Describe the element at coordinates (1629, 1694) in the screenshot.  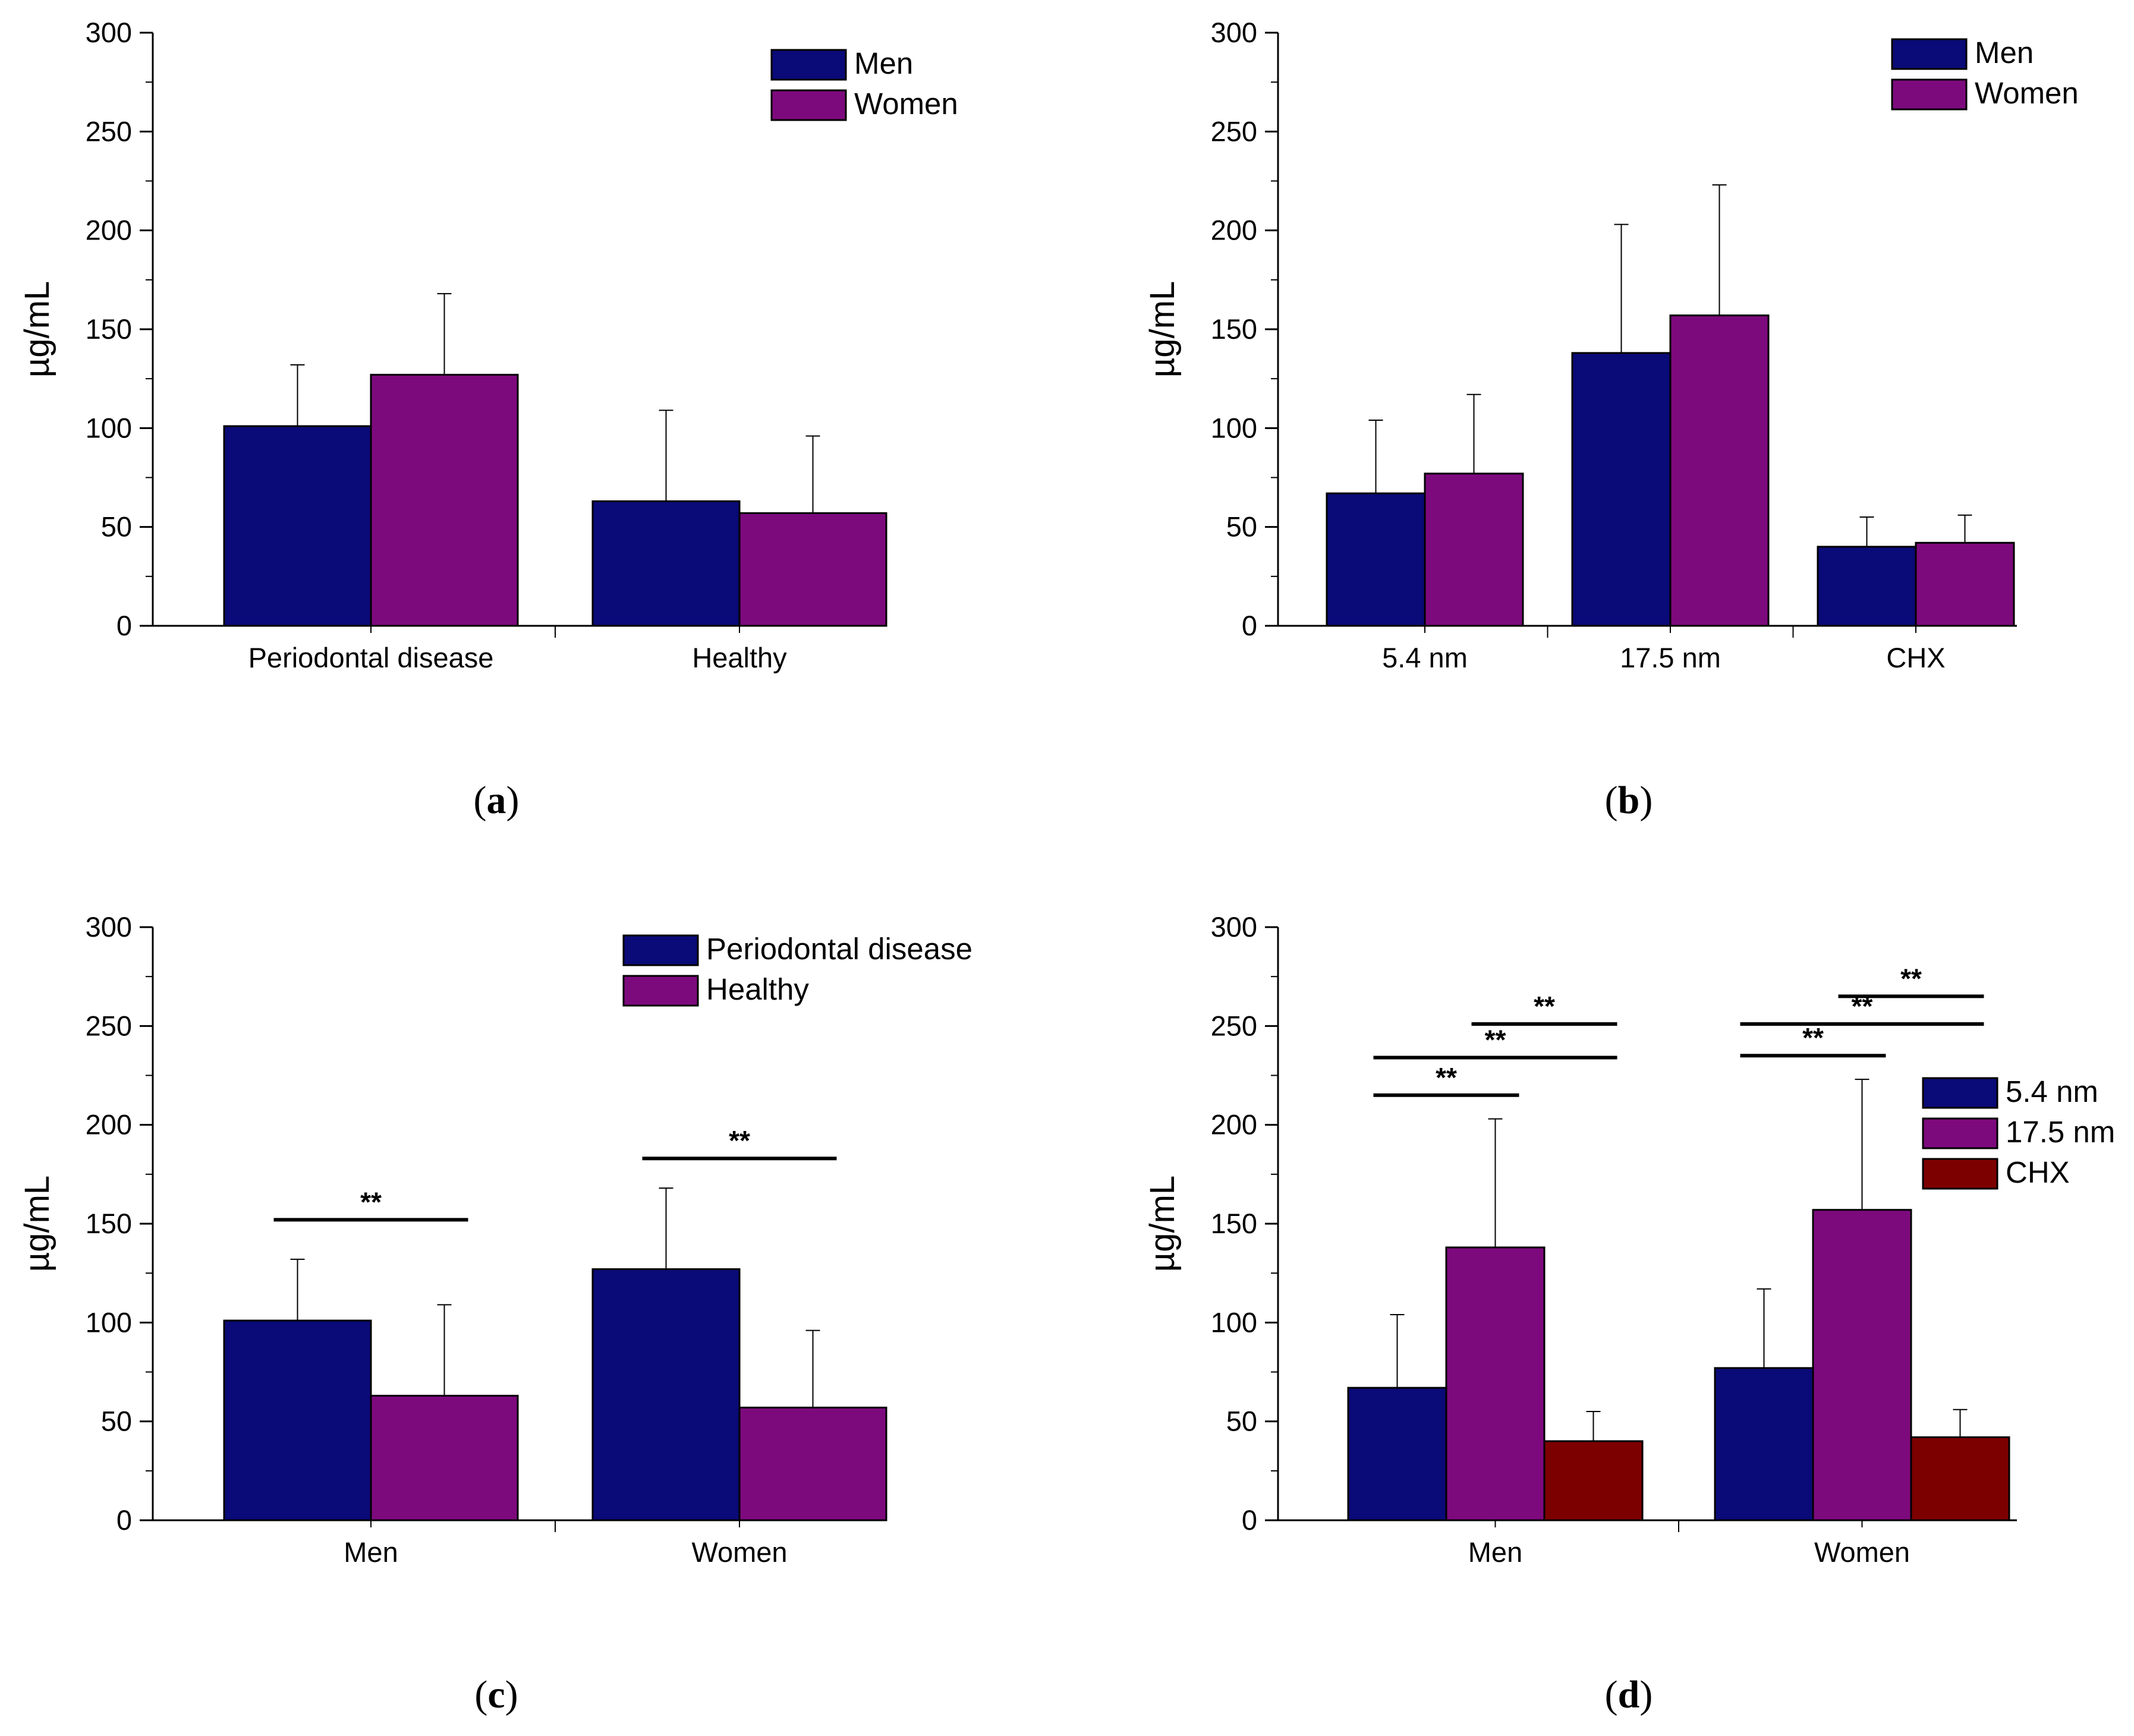
I see `panel-label: (d)` at that location.